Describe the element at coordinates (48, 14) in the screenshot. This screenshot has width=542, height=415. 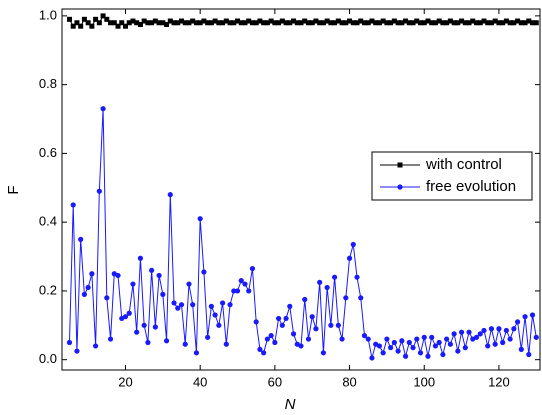
I see `y-tick-label: 1.0` at that location.